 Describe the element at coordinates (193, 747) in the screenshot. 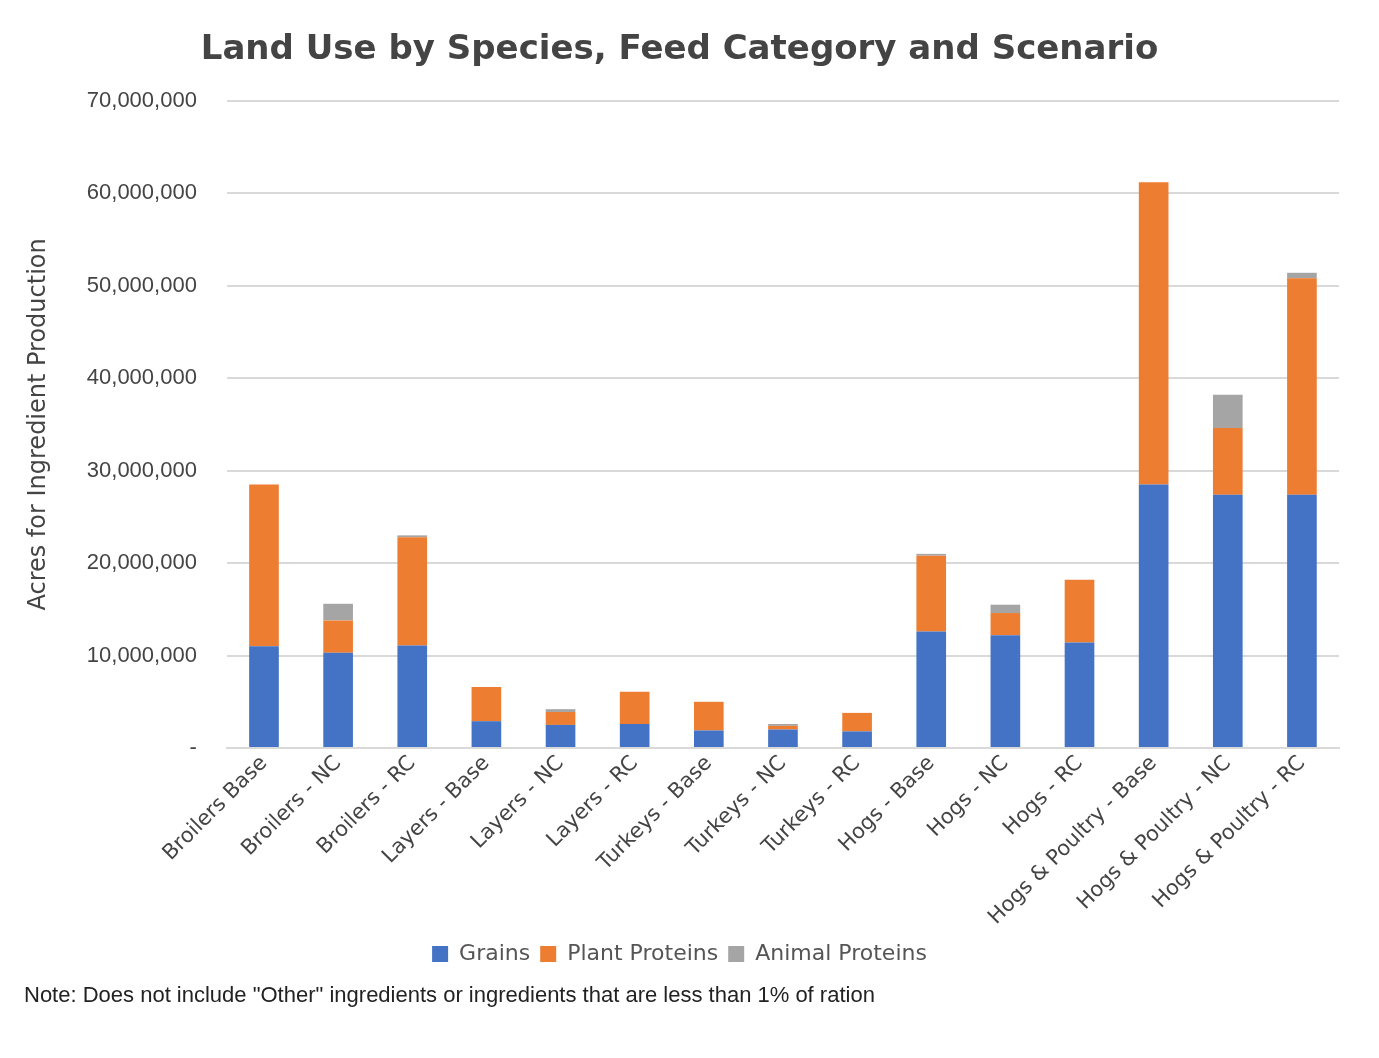

I see `y-tick-label: -` at that location.